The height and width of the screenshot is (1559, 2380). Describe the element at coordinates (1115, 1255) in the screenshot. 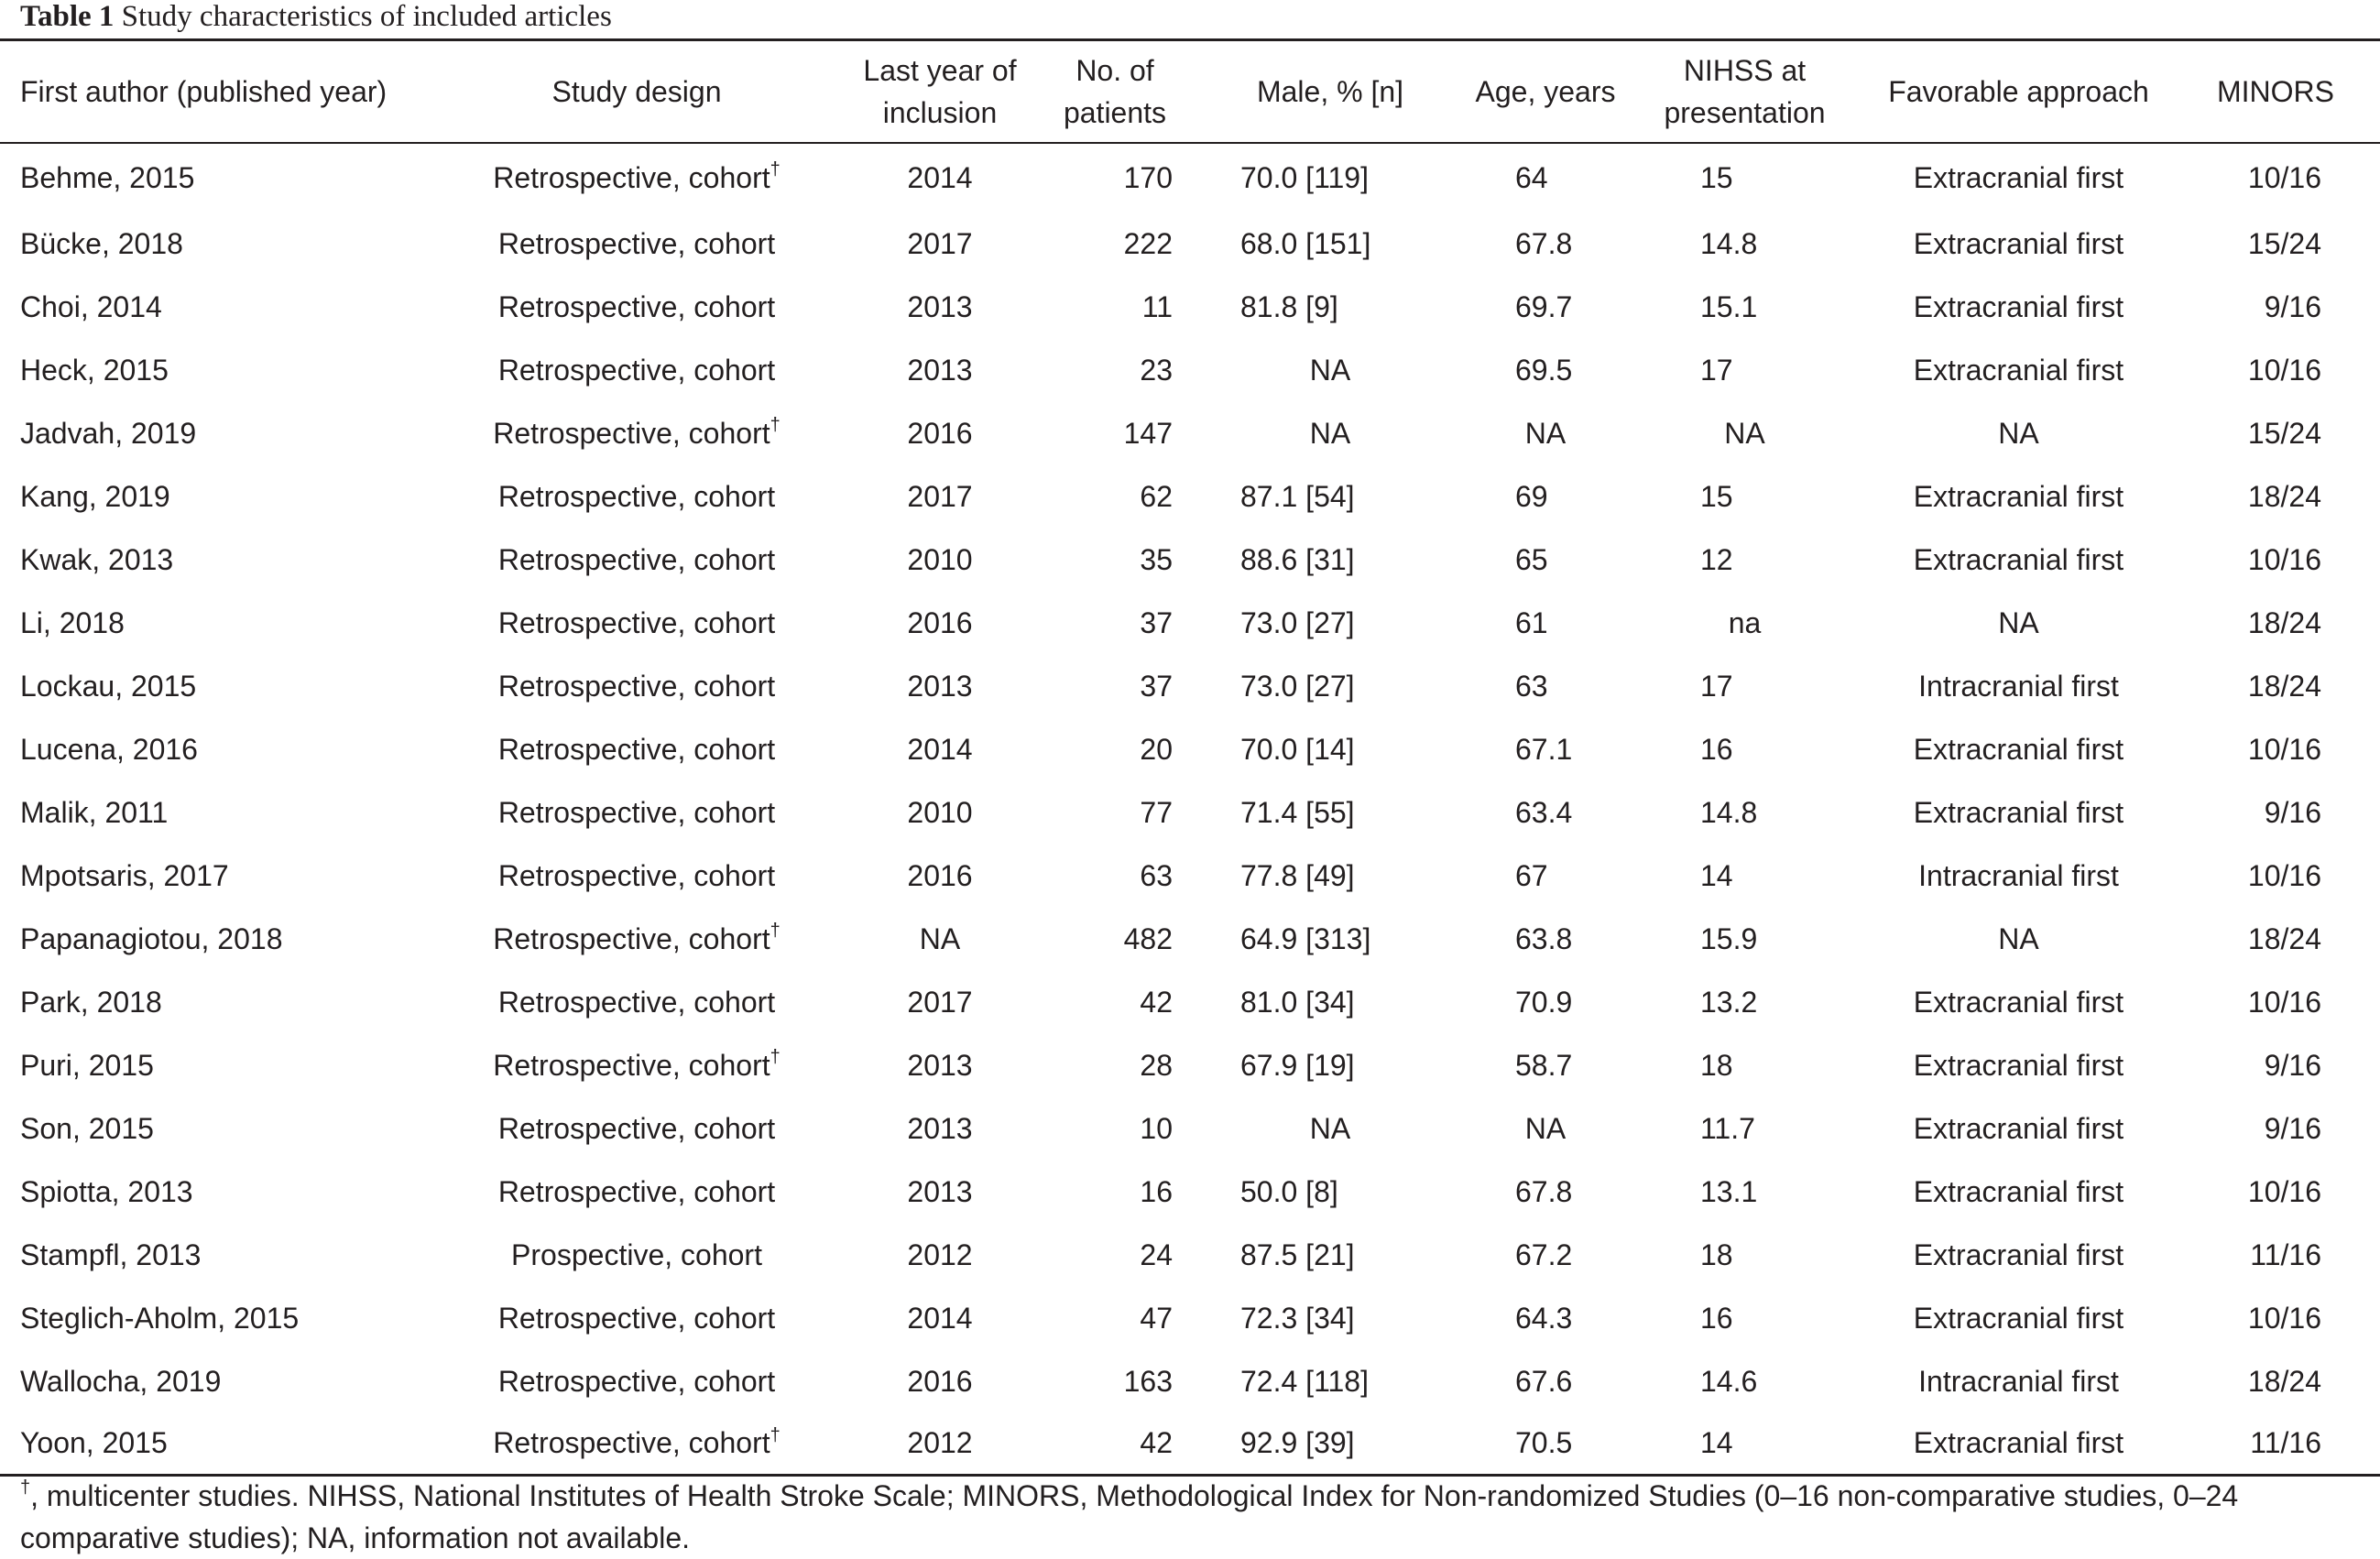

I see `cell-patients: 24` at that location.